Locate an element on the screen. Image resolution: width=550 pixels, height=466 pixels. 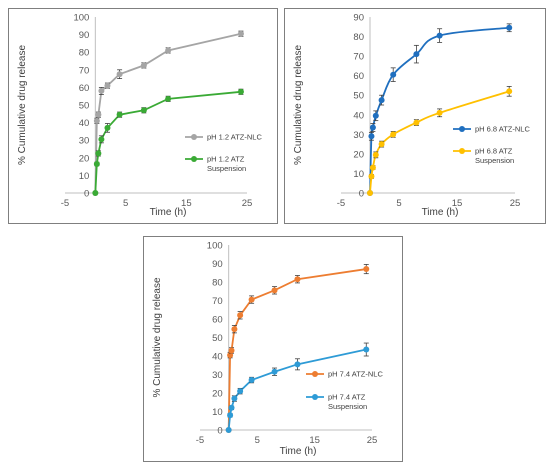
y-tick-label: 0 is located at coordinates (361, 194).